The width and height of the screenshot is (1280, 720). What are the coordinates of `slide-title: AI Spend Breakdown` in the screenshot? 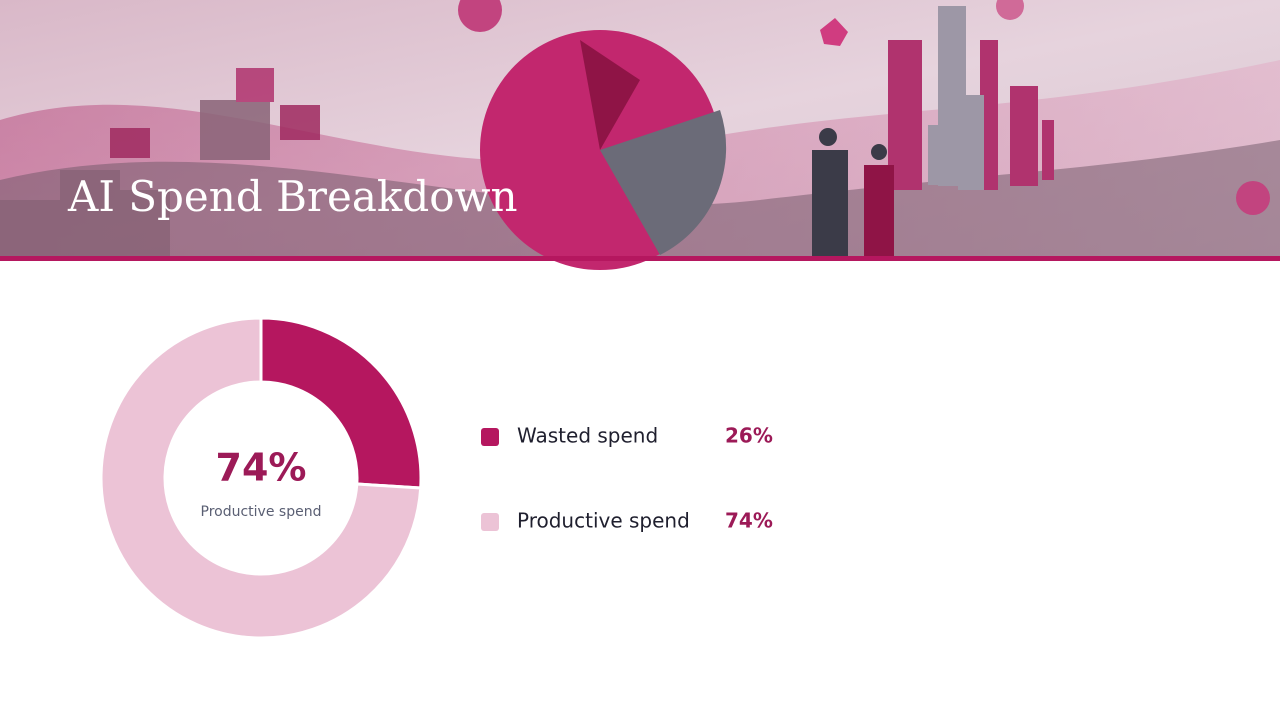 It's located at (292, 196).